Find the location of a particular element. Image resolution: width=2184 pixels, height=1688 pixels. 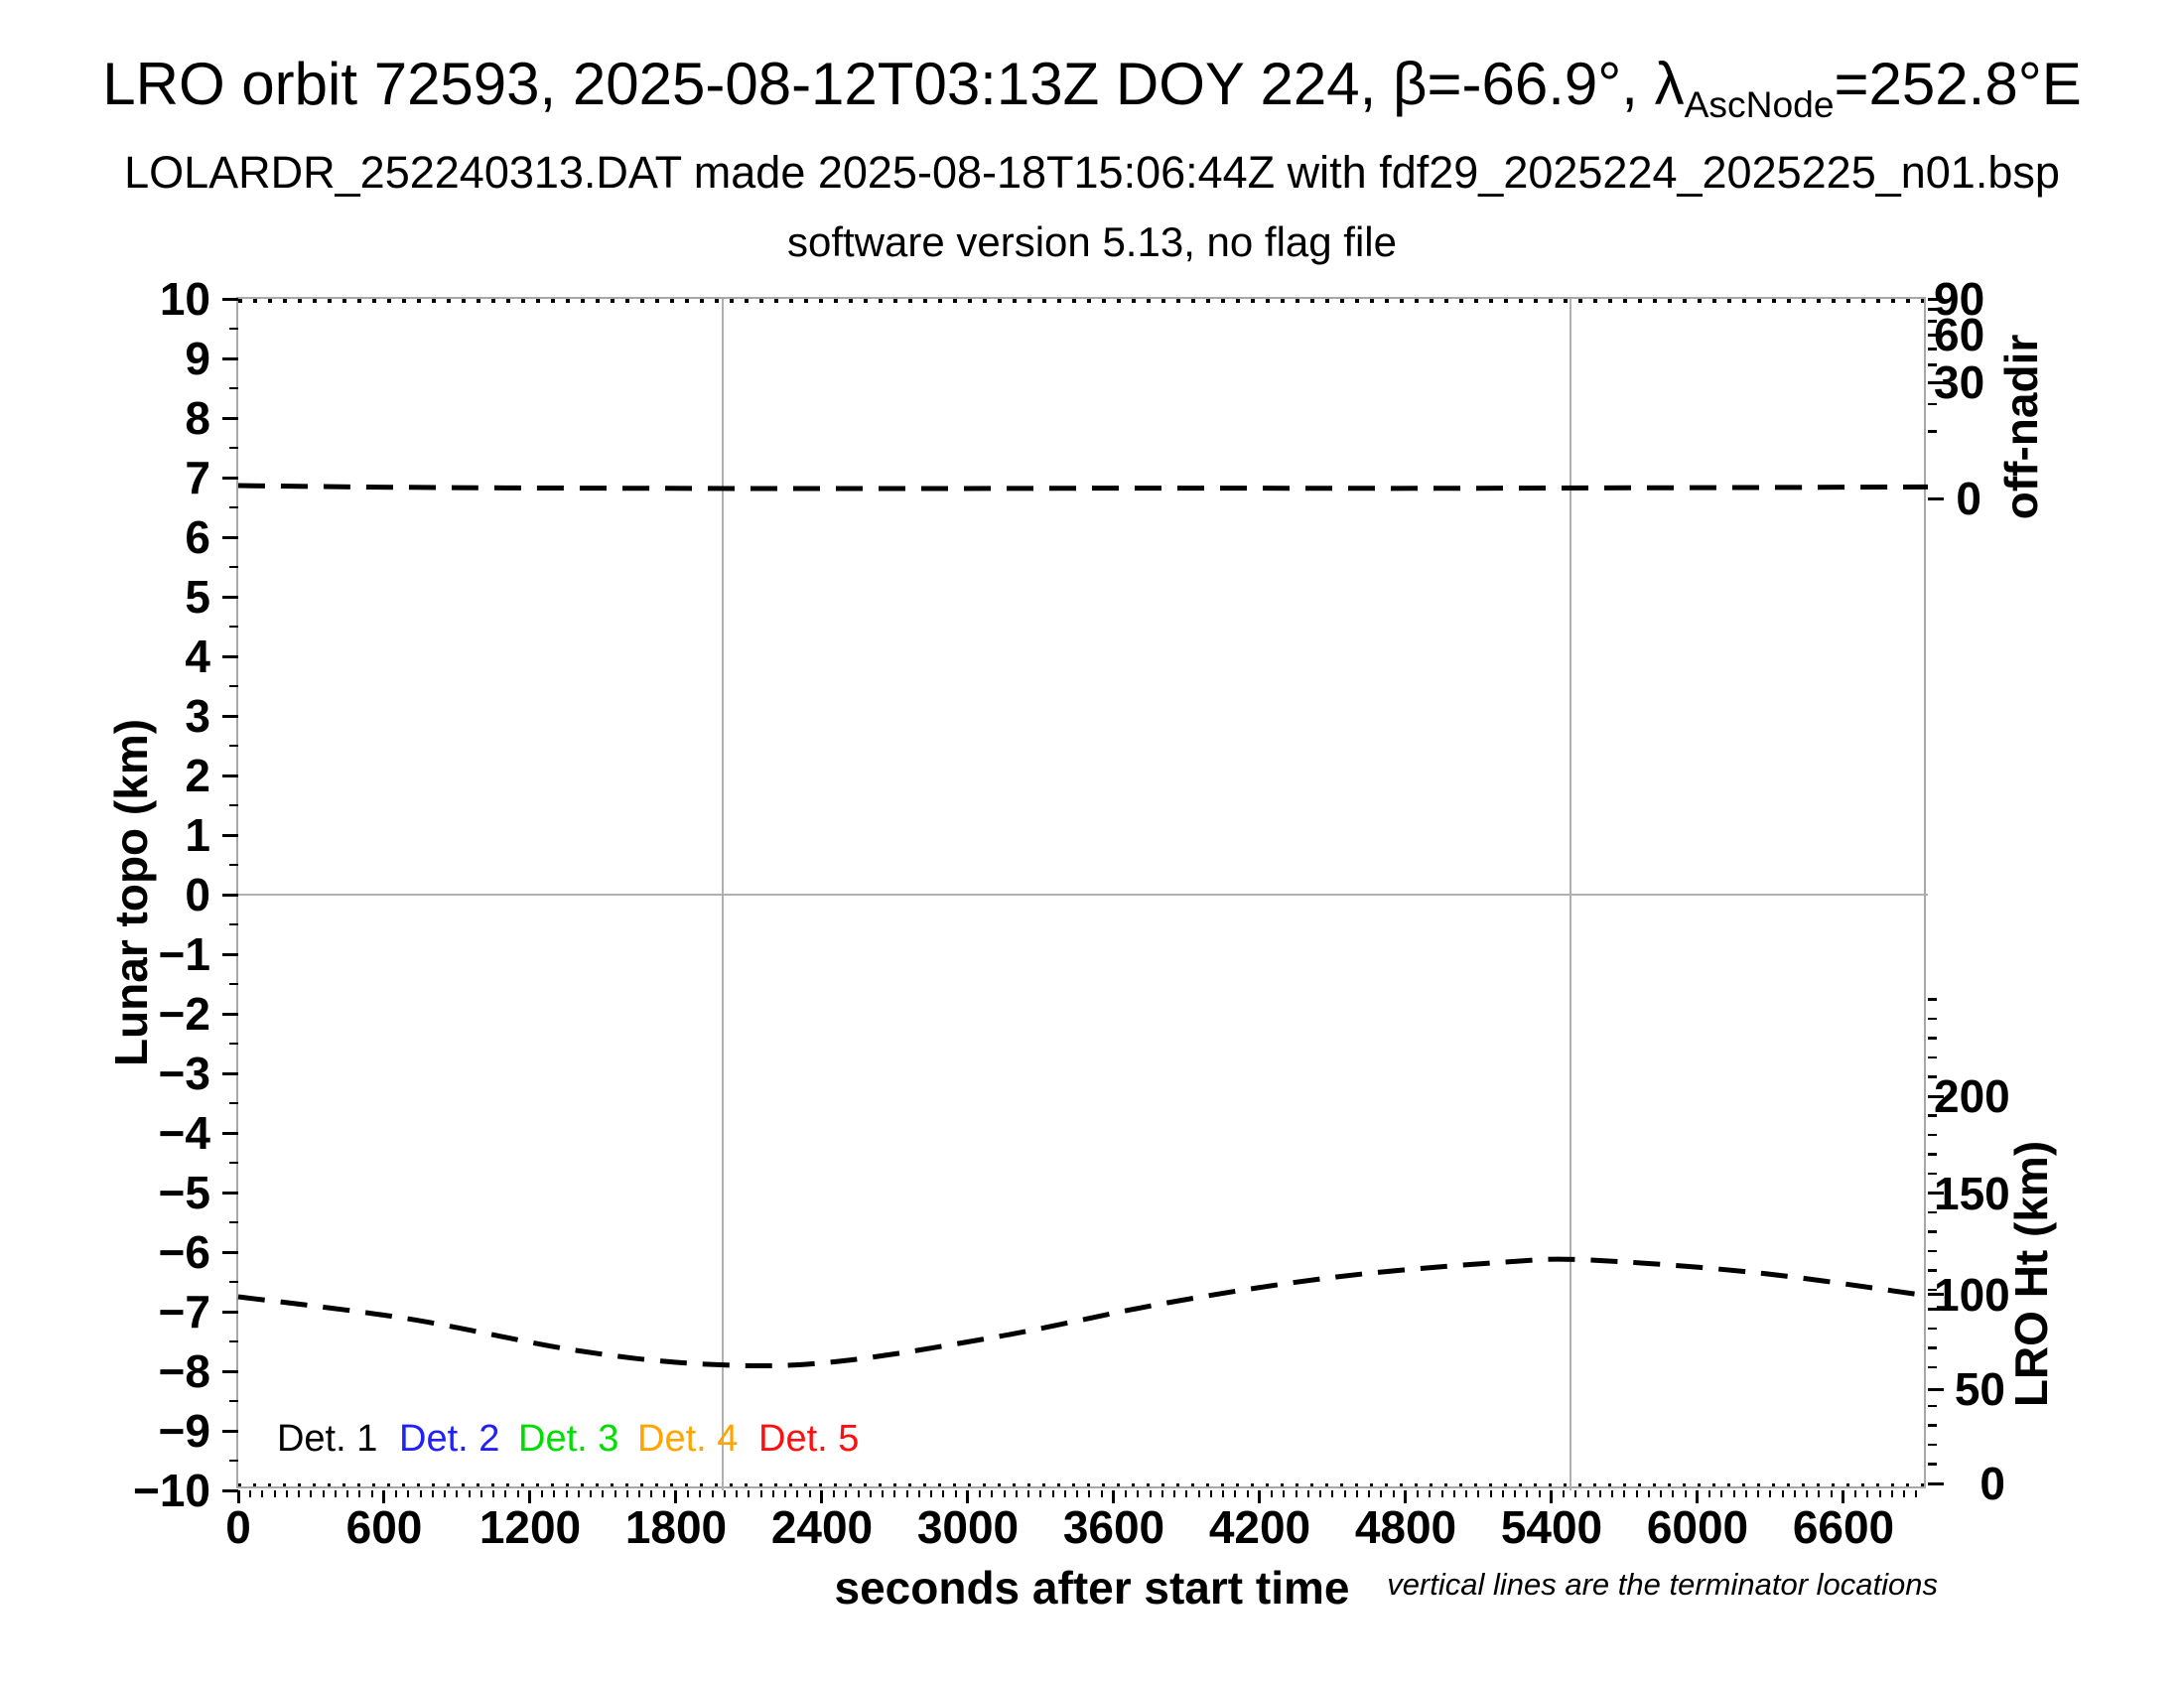

bottom-tick-label: 0 is located at coordinates (238, 1527).